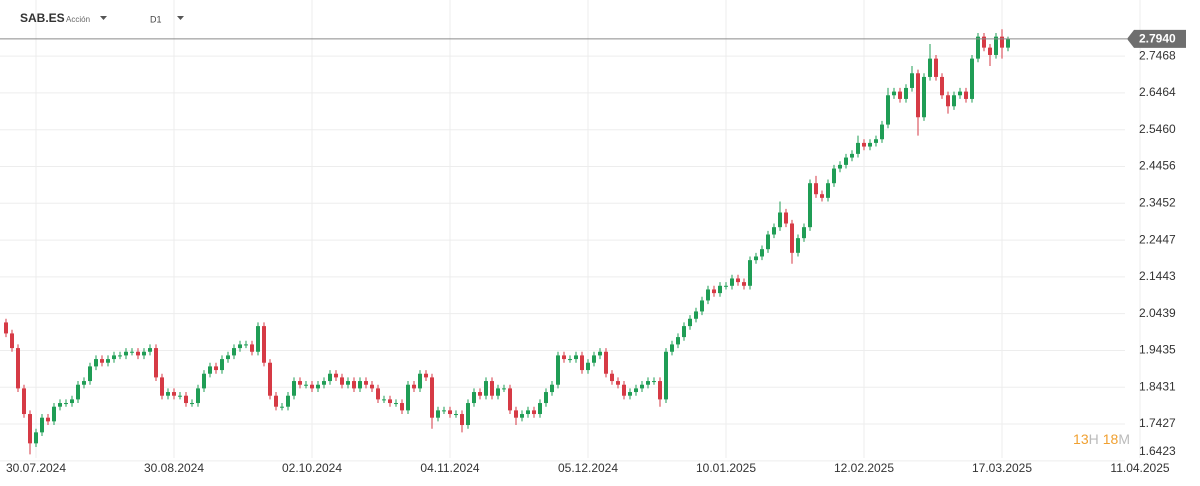  What do you see at coordinates (1111, 439) in the screenshot?
I see `countdown-minutes: 18` at bounding box center [1111, 439].